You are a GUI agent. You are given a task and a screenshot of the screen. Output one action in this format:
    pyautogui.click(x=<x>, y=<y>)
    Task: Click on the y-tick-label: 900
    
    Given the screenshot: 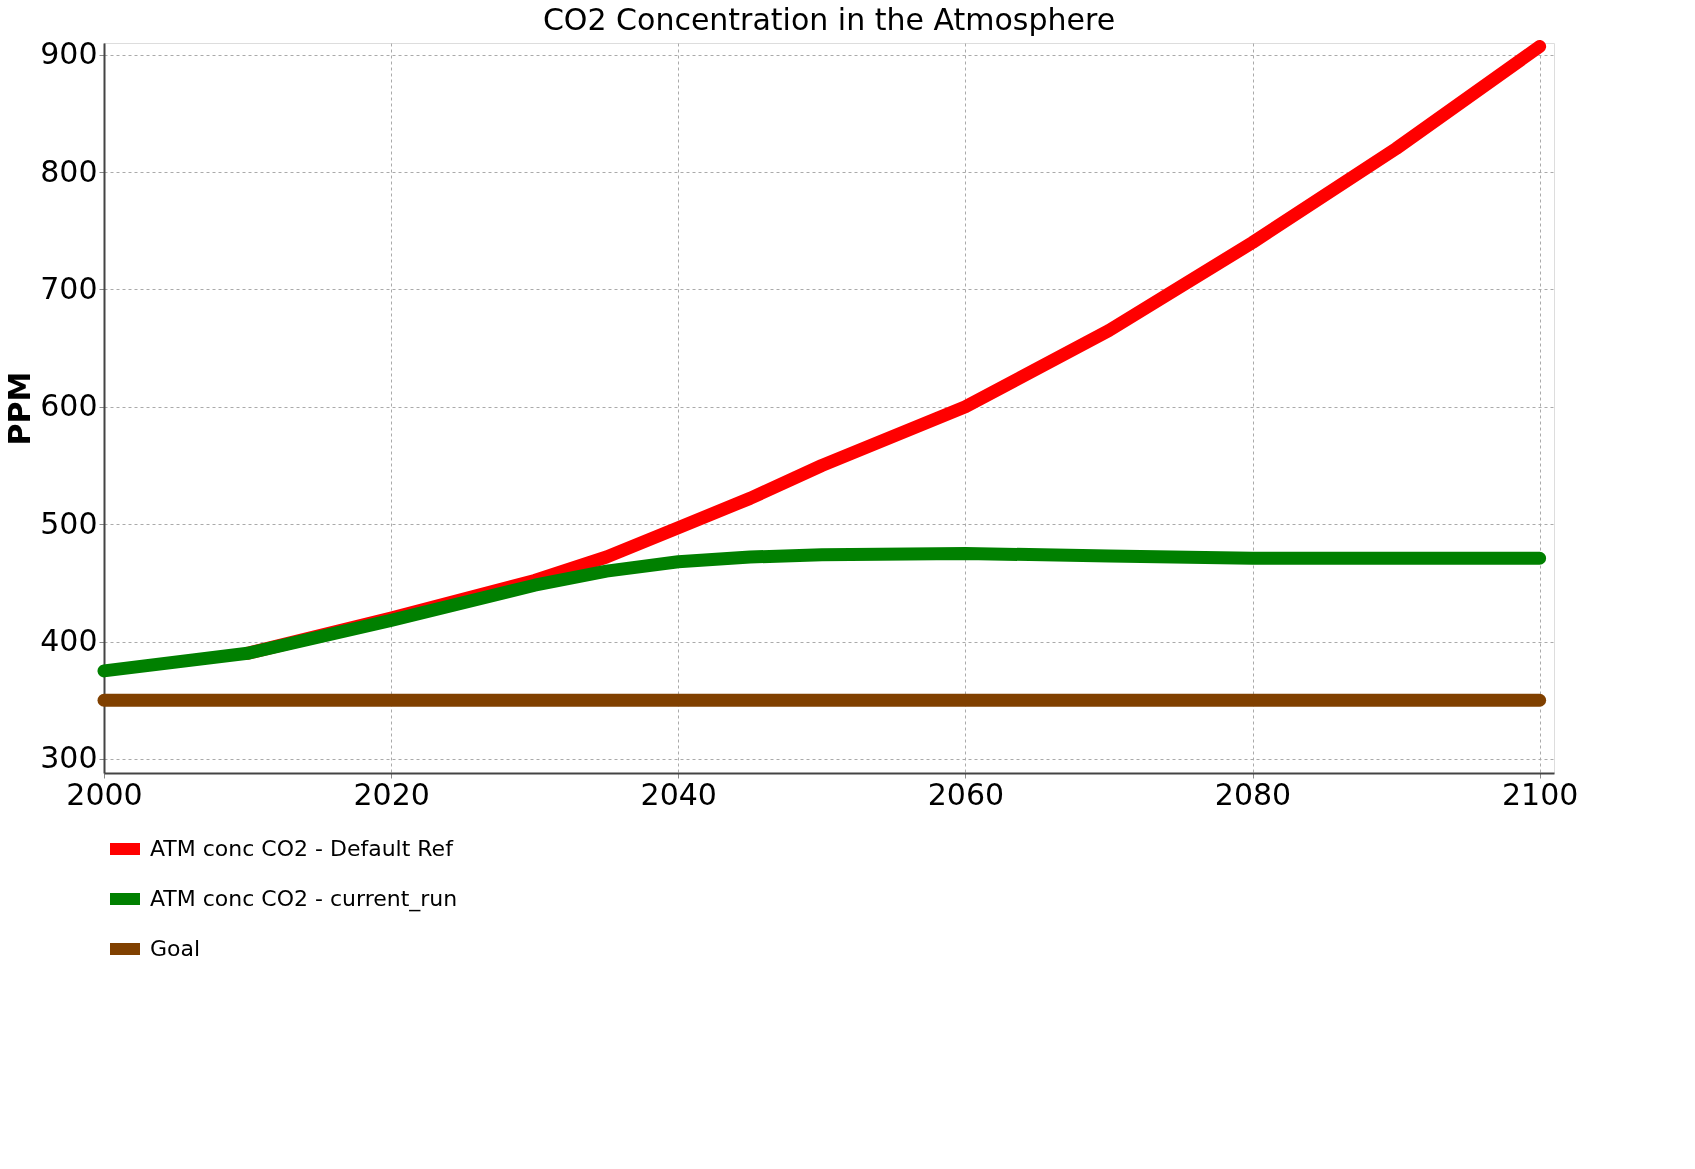 What is the action you would take?
    pyautogui.click(x=69, y=54)
    